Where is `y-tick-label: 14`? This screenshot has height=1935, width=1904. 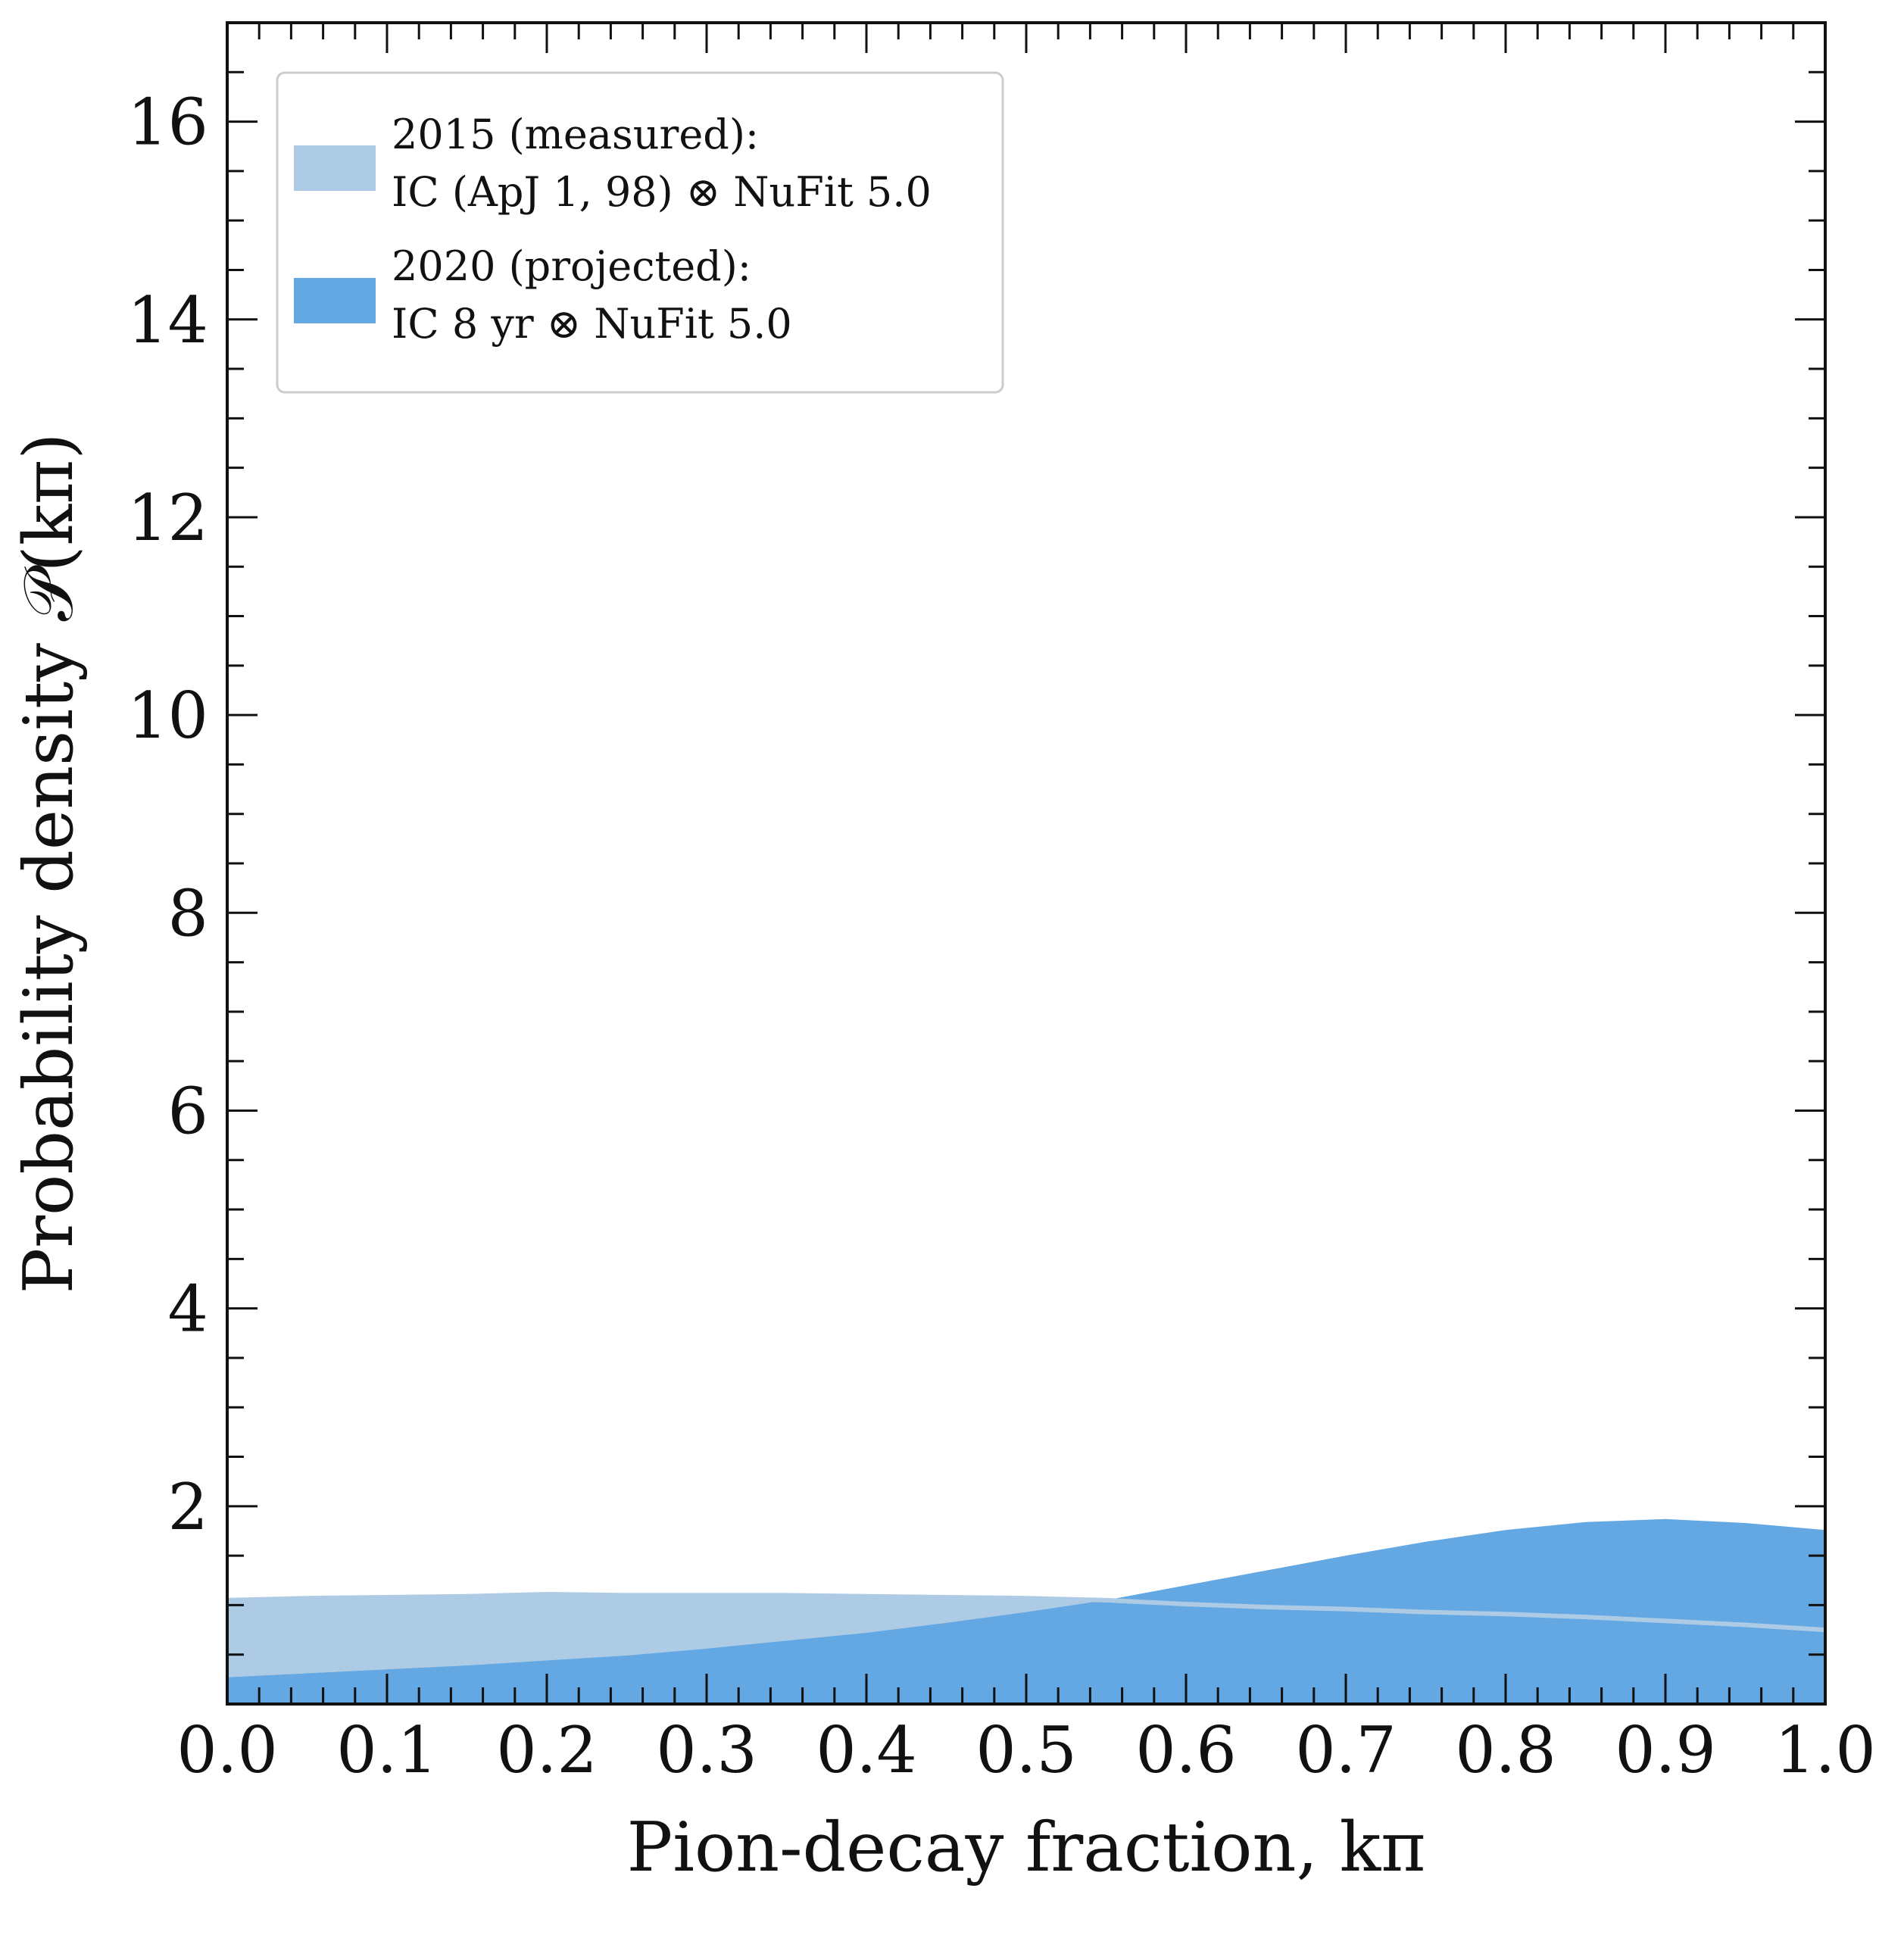
y-tick-label: 14 is located at coordinates (167, 320).